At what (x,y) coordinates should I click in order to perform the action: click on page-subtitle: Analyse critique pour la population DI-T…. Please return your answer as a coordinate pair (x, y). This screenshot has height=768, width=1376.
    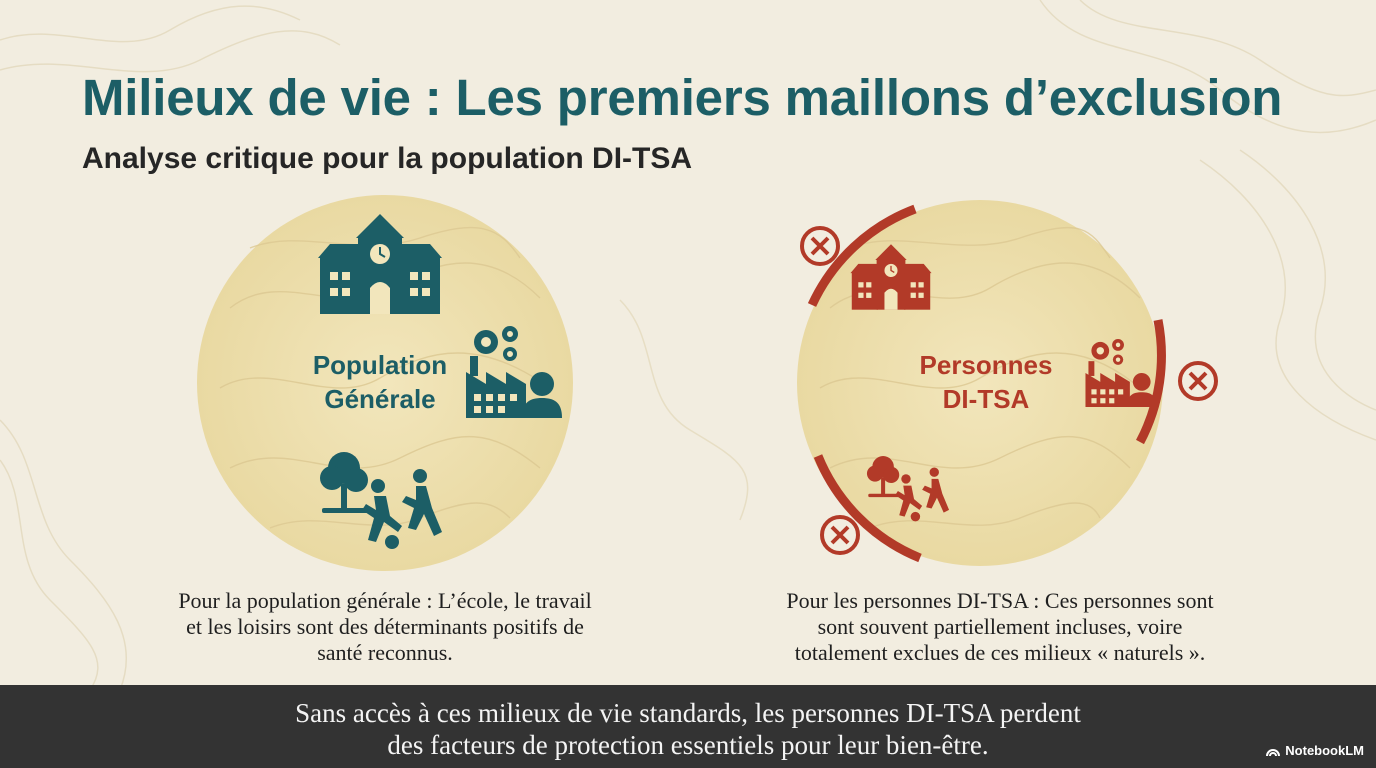
    Looking at the image, I should click on (387, 158).